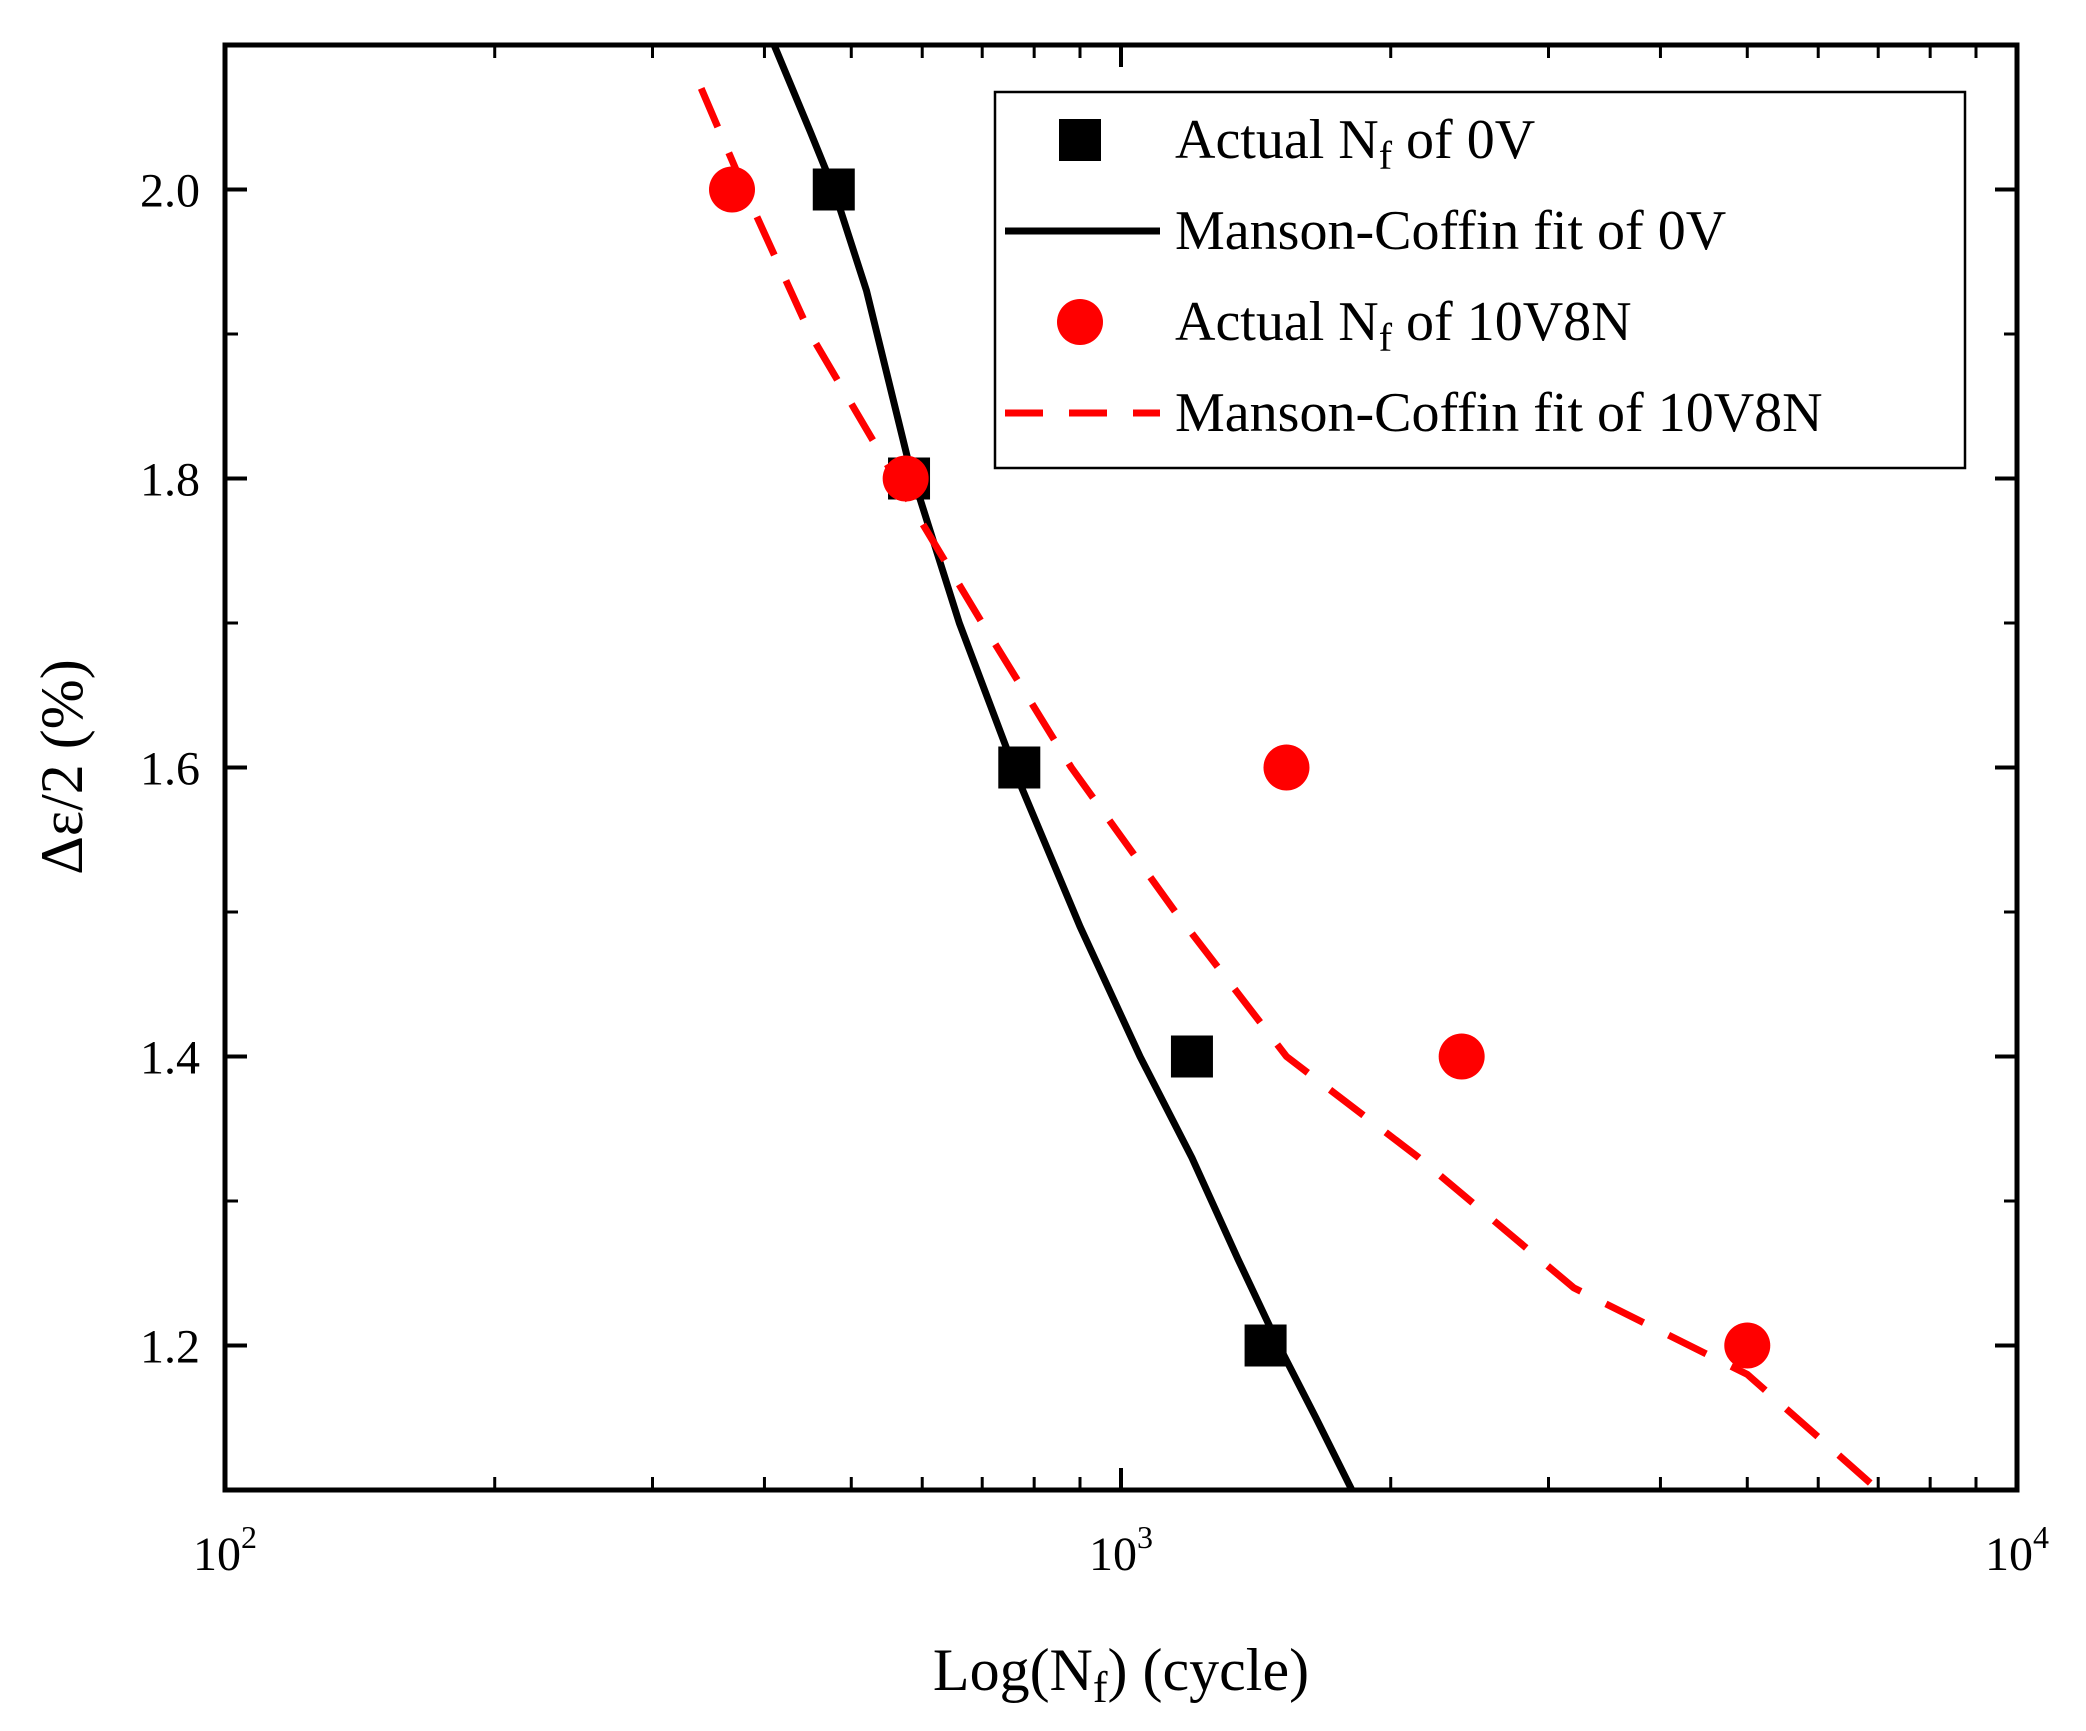  I want to click on x-axis-title-tail: ) (cycle), so click(1209, 1670).